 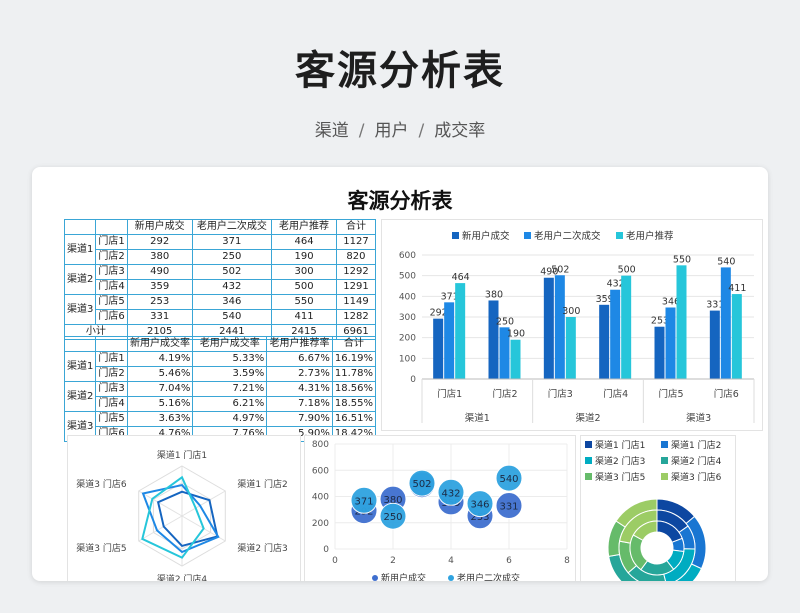 I want to click on table-cell: 490, so click(x=159, y=272).